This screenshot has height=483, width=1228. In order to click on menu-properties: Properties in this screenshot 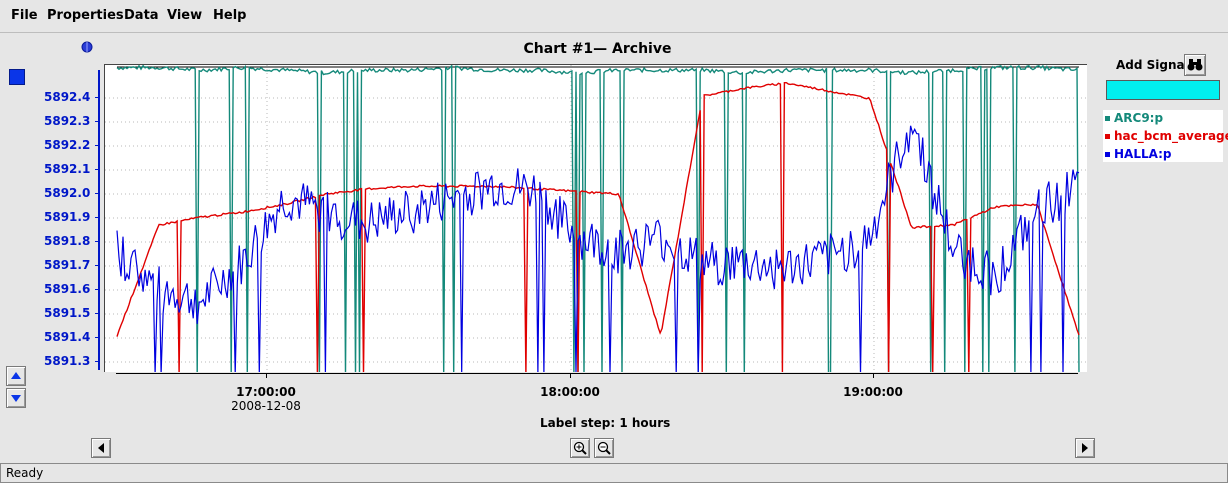, I will do `click(85, 15)`.